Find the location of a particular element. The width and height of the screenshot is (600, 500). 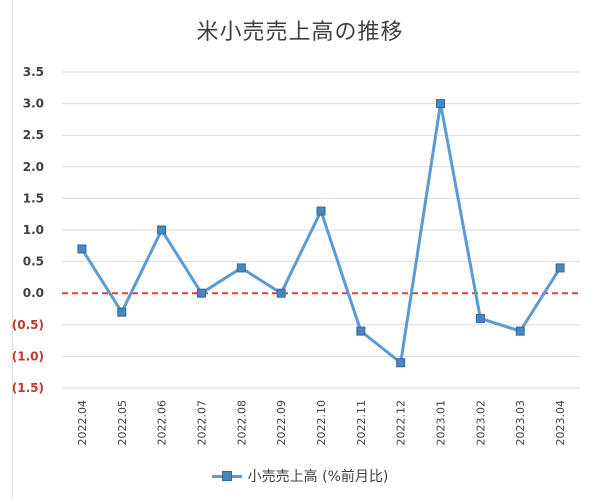

legend-series-marker is located at coordinates (226, 476).